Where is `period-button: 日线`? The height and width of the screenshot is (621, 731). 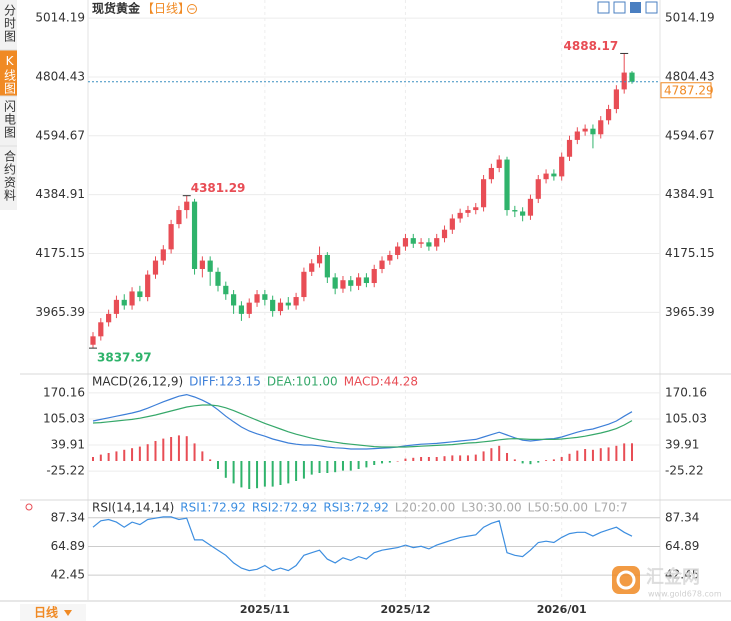 period-button: 日线 is located at coordinates (46, 612).